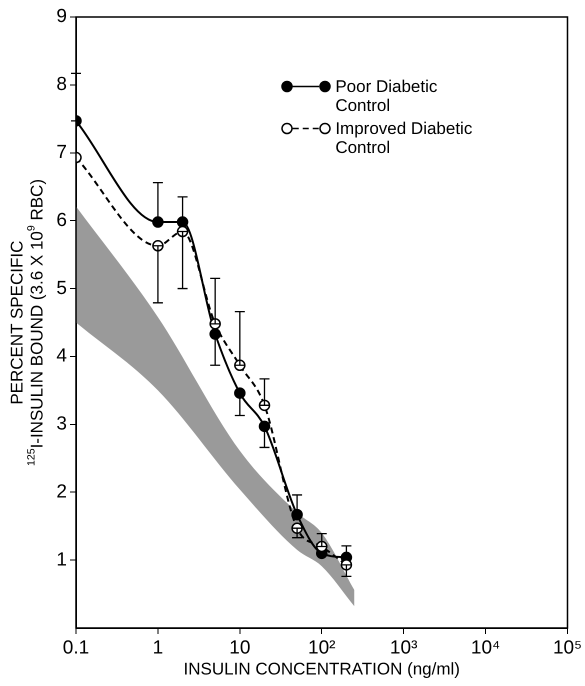 The width and height of the screenshot is (585, 686). What do you see at coordinates (386, 96) in the screenshot?
I see `legend-label: Poor Diabetic Control` at bounding box center [386, 96].